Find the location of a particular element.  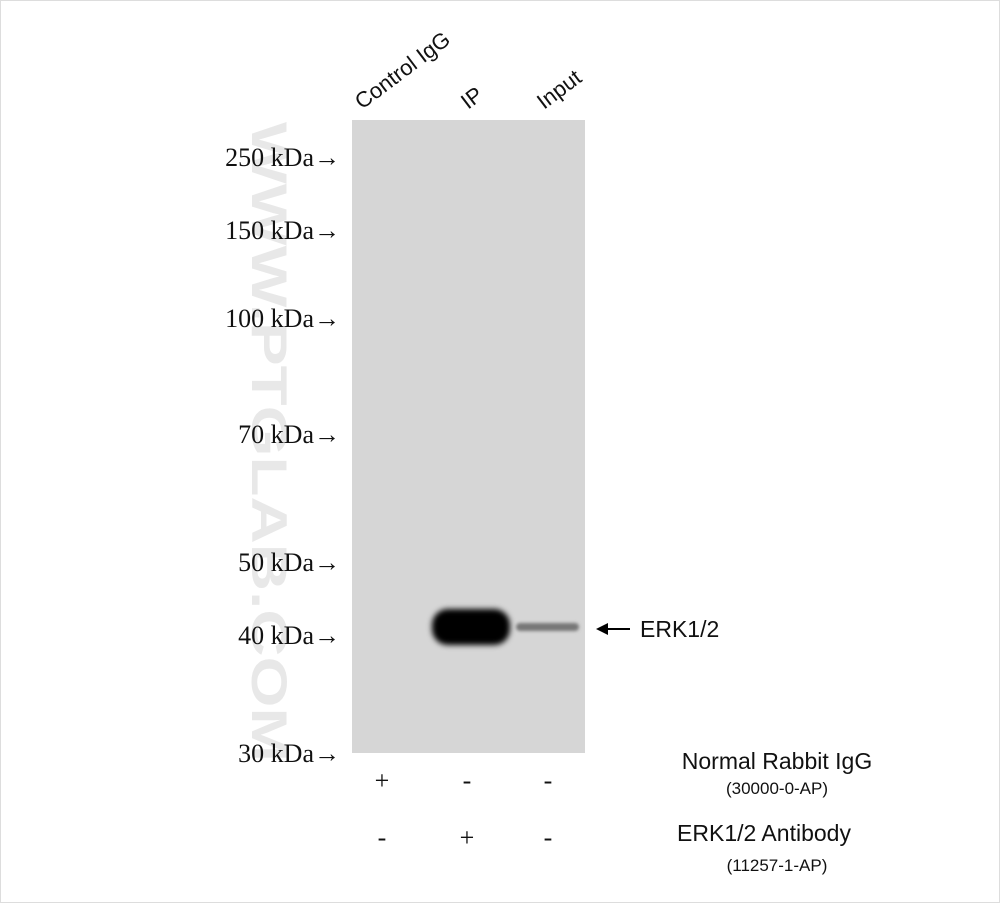

marker-label: 50 kDa→ is located at coordinates (289, 562).